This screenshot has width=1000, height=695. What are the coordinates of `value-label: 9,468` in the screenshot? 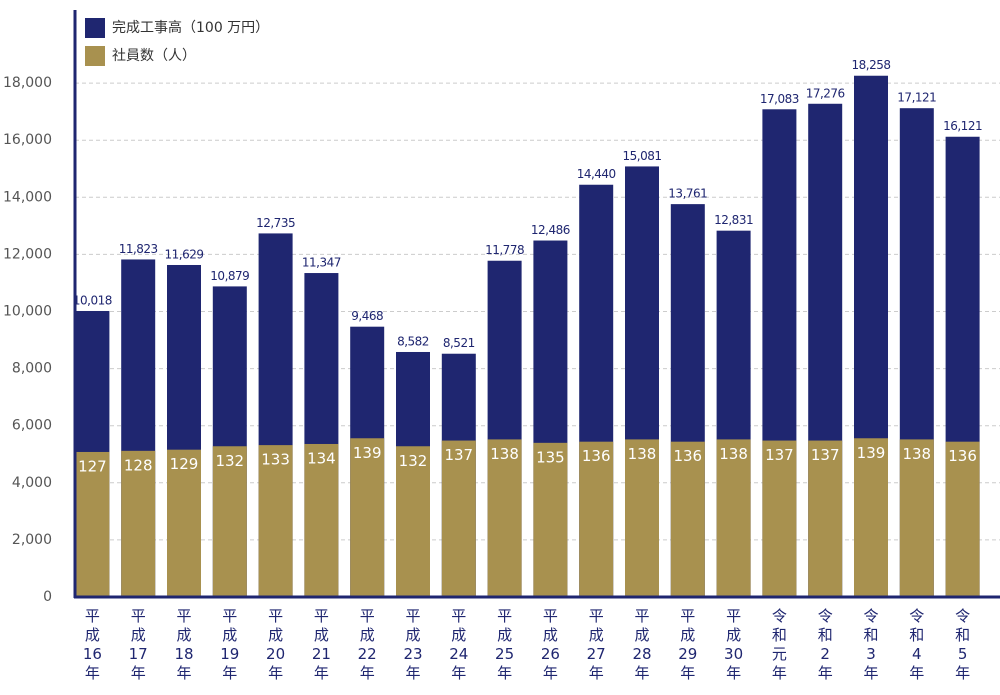 It's located at (367, 316).